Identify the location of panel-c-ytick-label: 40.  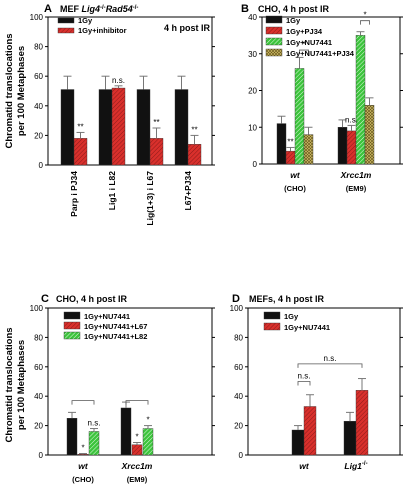
(38, 396).